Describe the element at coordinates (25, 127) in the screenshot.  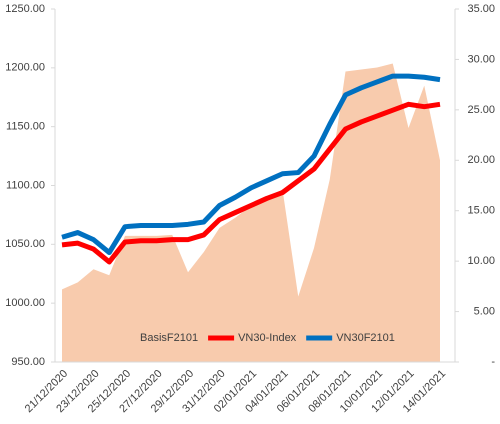
I see `y-tick-label: 1150.00` at that location.